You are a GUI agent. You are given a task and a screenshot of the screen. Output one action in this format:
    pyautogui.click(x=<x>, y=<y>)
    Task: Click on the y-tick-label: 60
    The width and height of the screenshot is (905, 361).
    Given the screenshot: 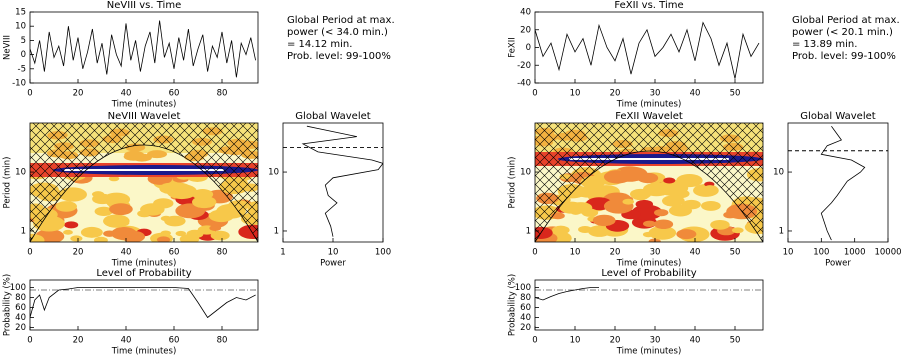 What is the action you would take?
    pyautogui.click(x=20, y=308)
    